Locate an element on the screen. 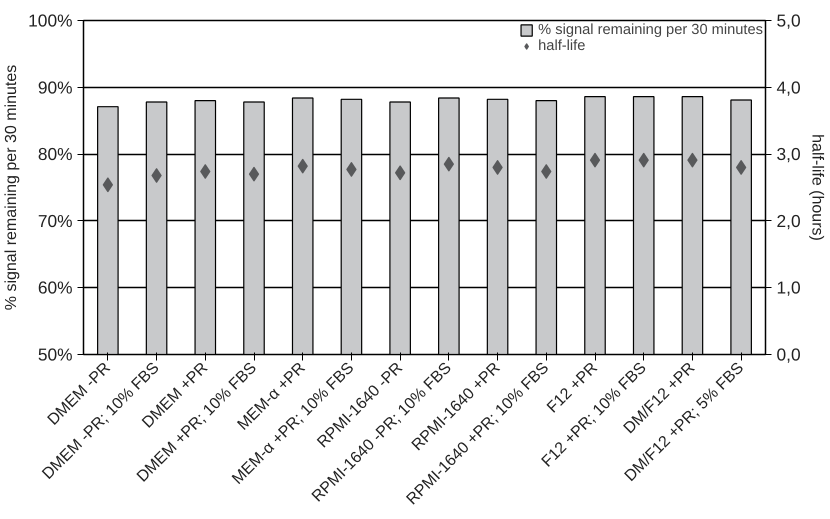  y-tick-label: 60% is located at coordinates (55, 288).